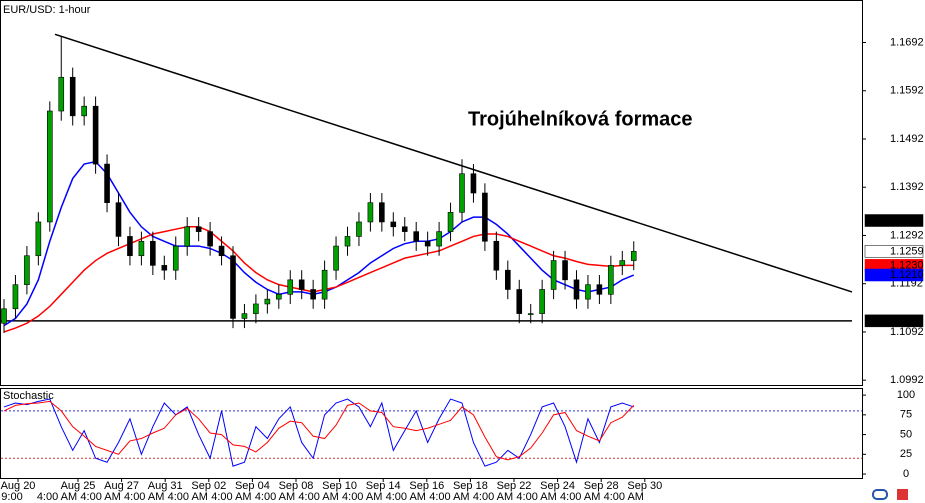 This screenshot has height=503, width=925. Describe the element at coordinates (18, 486) in the screenshot. I see `x-date-label: Aug 20` at that location.